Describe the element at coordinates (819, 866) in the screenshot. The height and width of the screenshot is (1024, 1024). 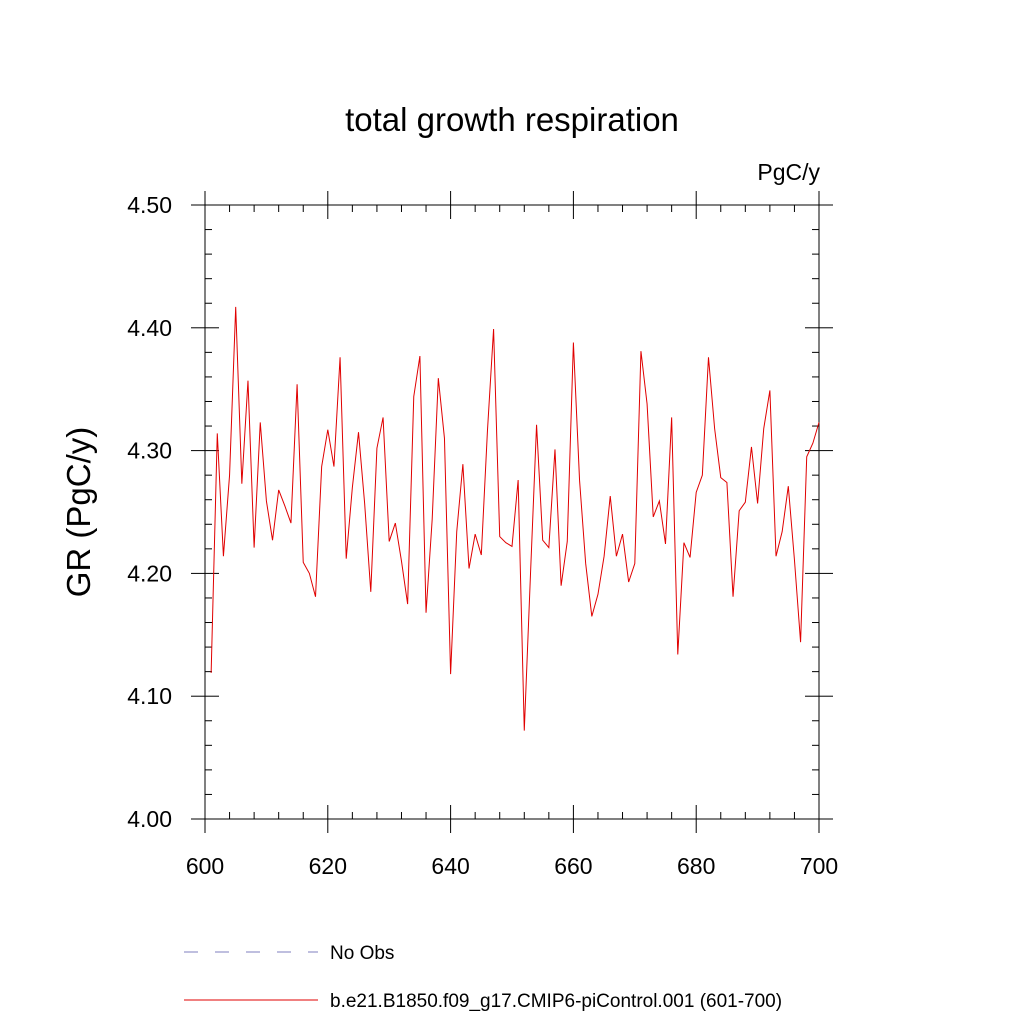
I see `x-tick-label: 700` at that location.